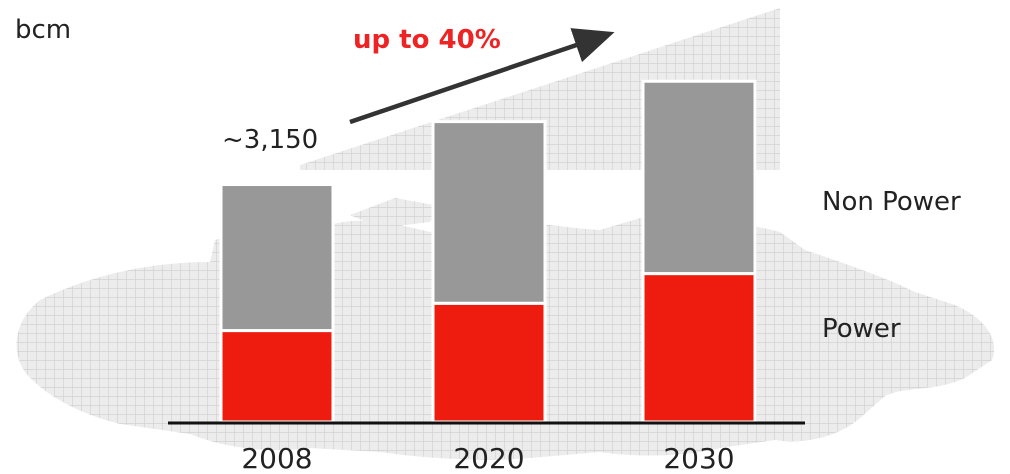  What do you see at coordinates (43, 30) in the screenshot?
I see `unit-label: bcm` at bounding box center [43, 30].